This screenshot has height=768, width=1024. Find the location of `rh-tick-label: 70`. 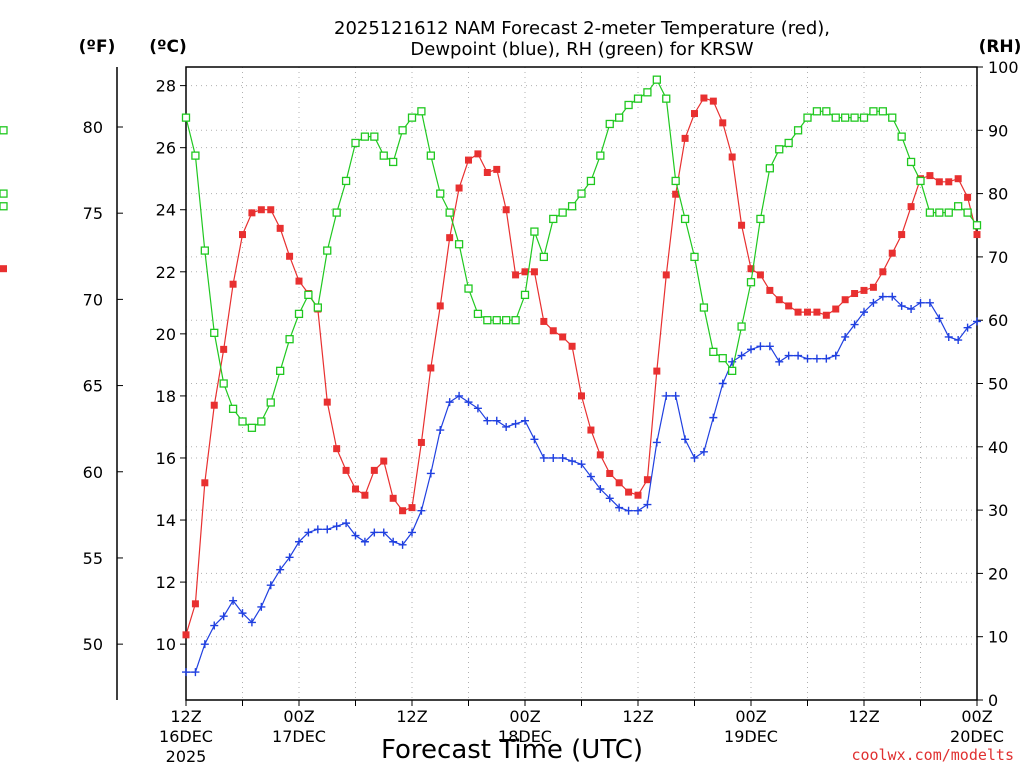

rh-tick-label: 70 is located at coordinates (998, 257).